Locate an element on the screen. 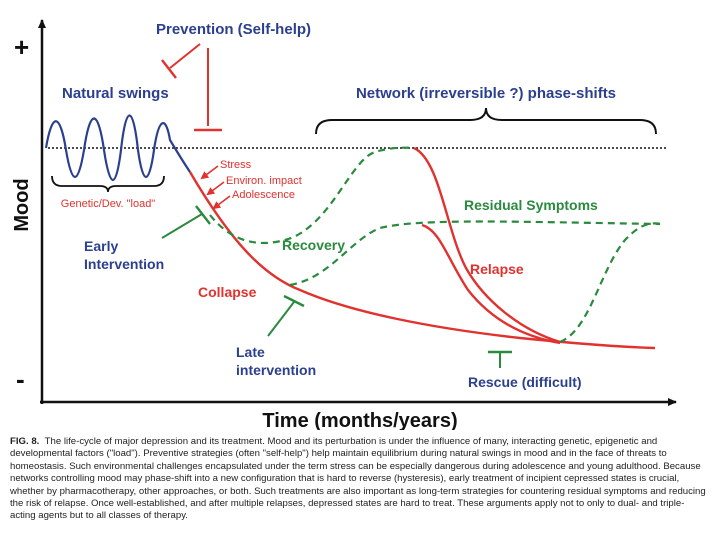 This screenshot has height=540, width=720. natural-swings-label: Natural swings is located at coordinates (115, 93).